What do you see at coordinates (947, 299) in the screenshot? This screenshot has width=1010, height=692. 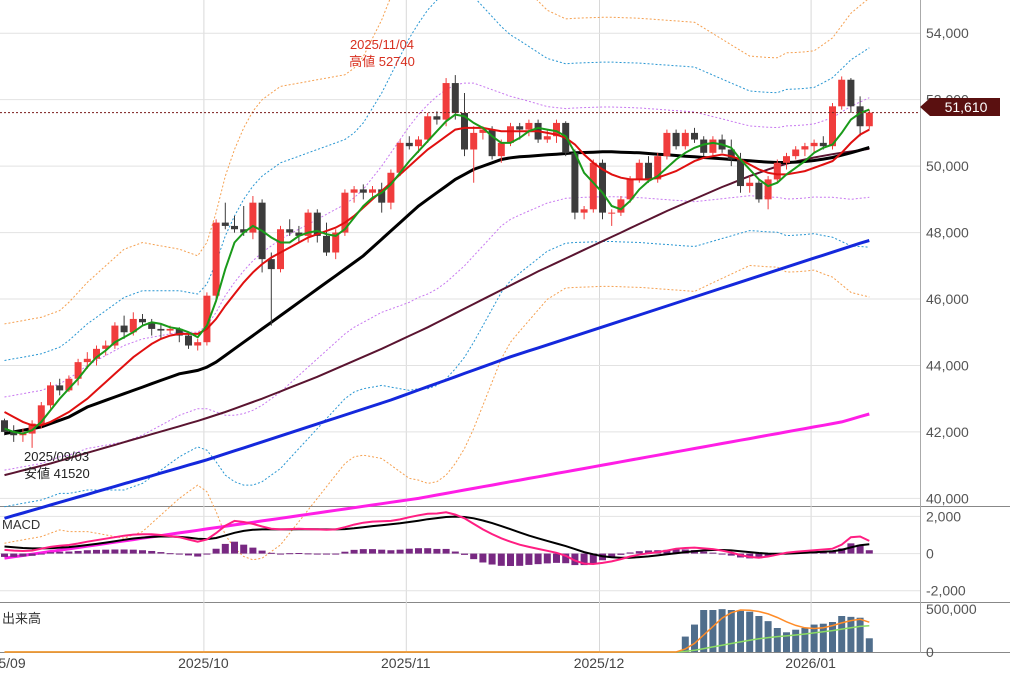 I see `price-tick-label: 46,000` at bounding box center [947, 299].